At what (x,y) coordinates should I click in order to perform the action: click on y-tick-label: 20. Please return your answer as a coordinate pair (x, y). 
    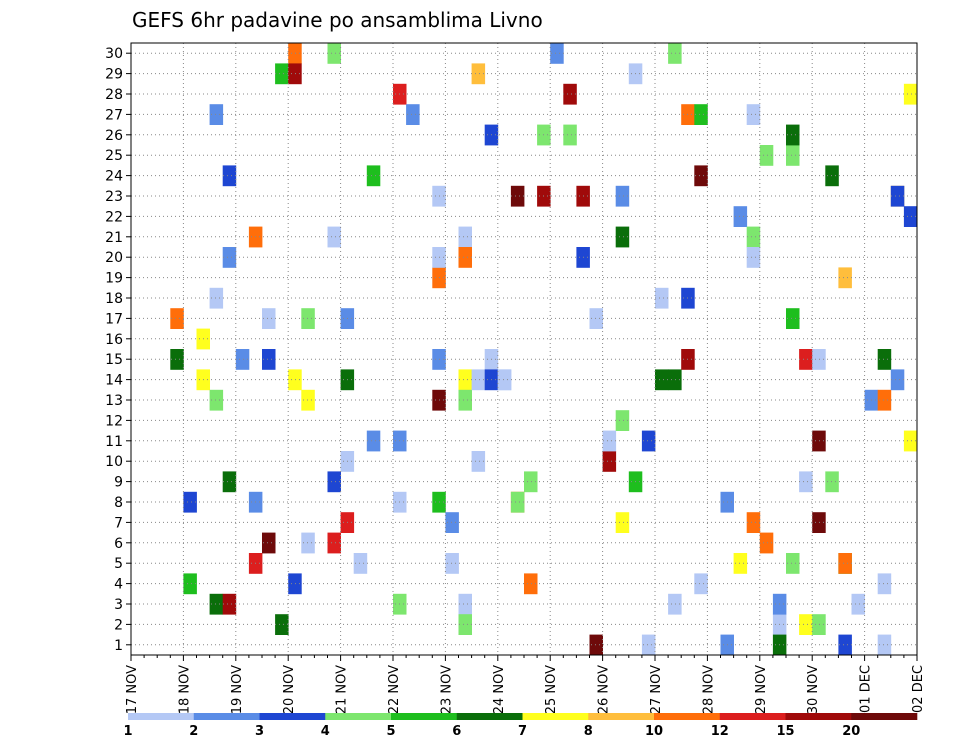
    Looking at the image, I should click on (114, 258).